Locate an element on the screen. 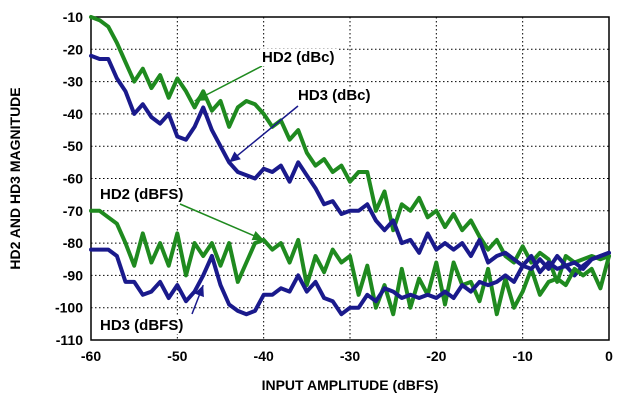  y-axis-title: HD2 AND HD3 MAGNITUDE is located at coordinates (15, 178).